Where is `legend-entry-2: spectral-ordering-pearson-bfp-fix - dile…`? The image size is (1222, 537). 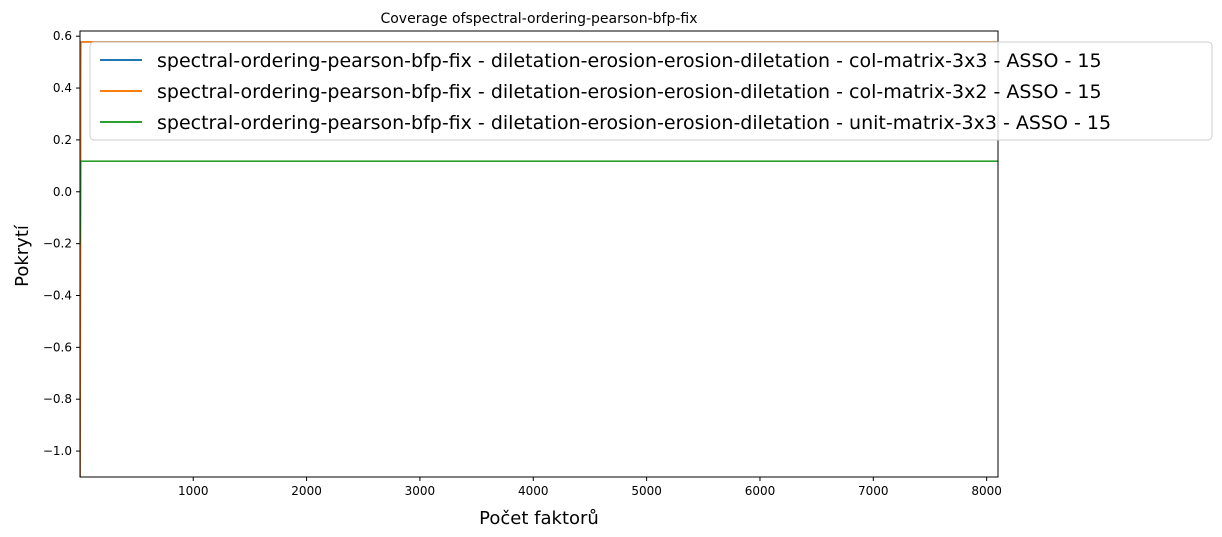 legend-entry-2: spectral-ordering-pearson-bfp-fix - dile… is located at coordinates (629, 92).